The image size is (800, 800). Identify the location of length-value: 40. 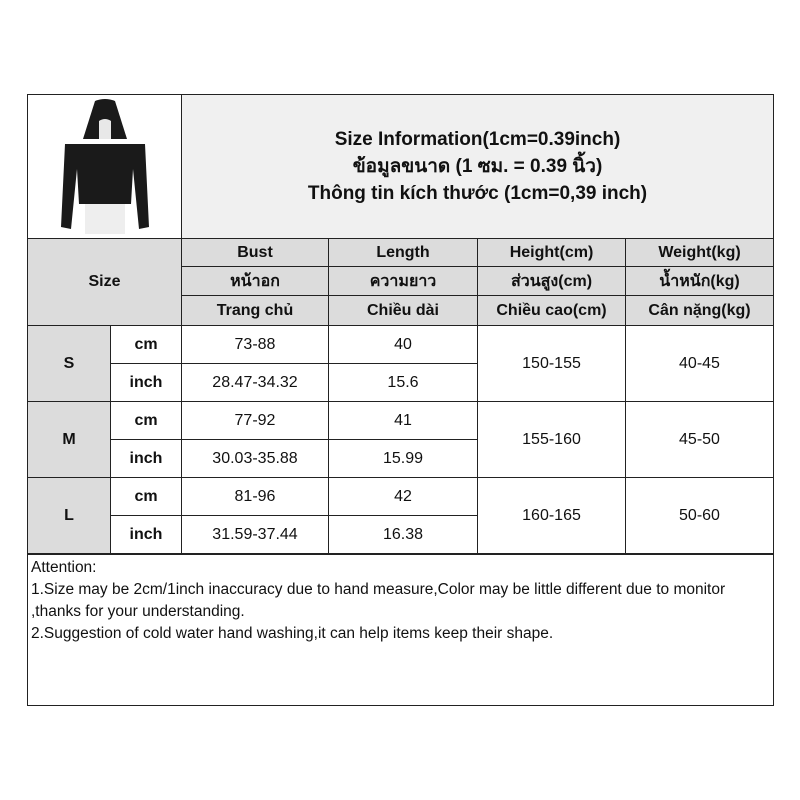
(403, 344).